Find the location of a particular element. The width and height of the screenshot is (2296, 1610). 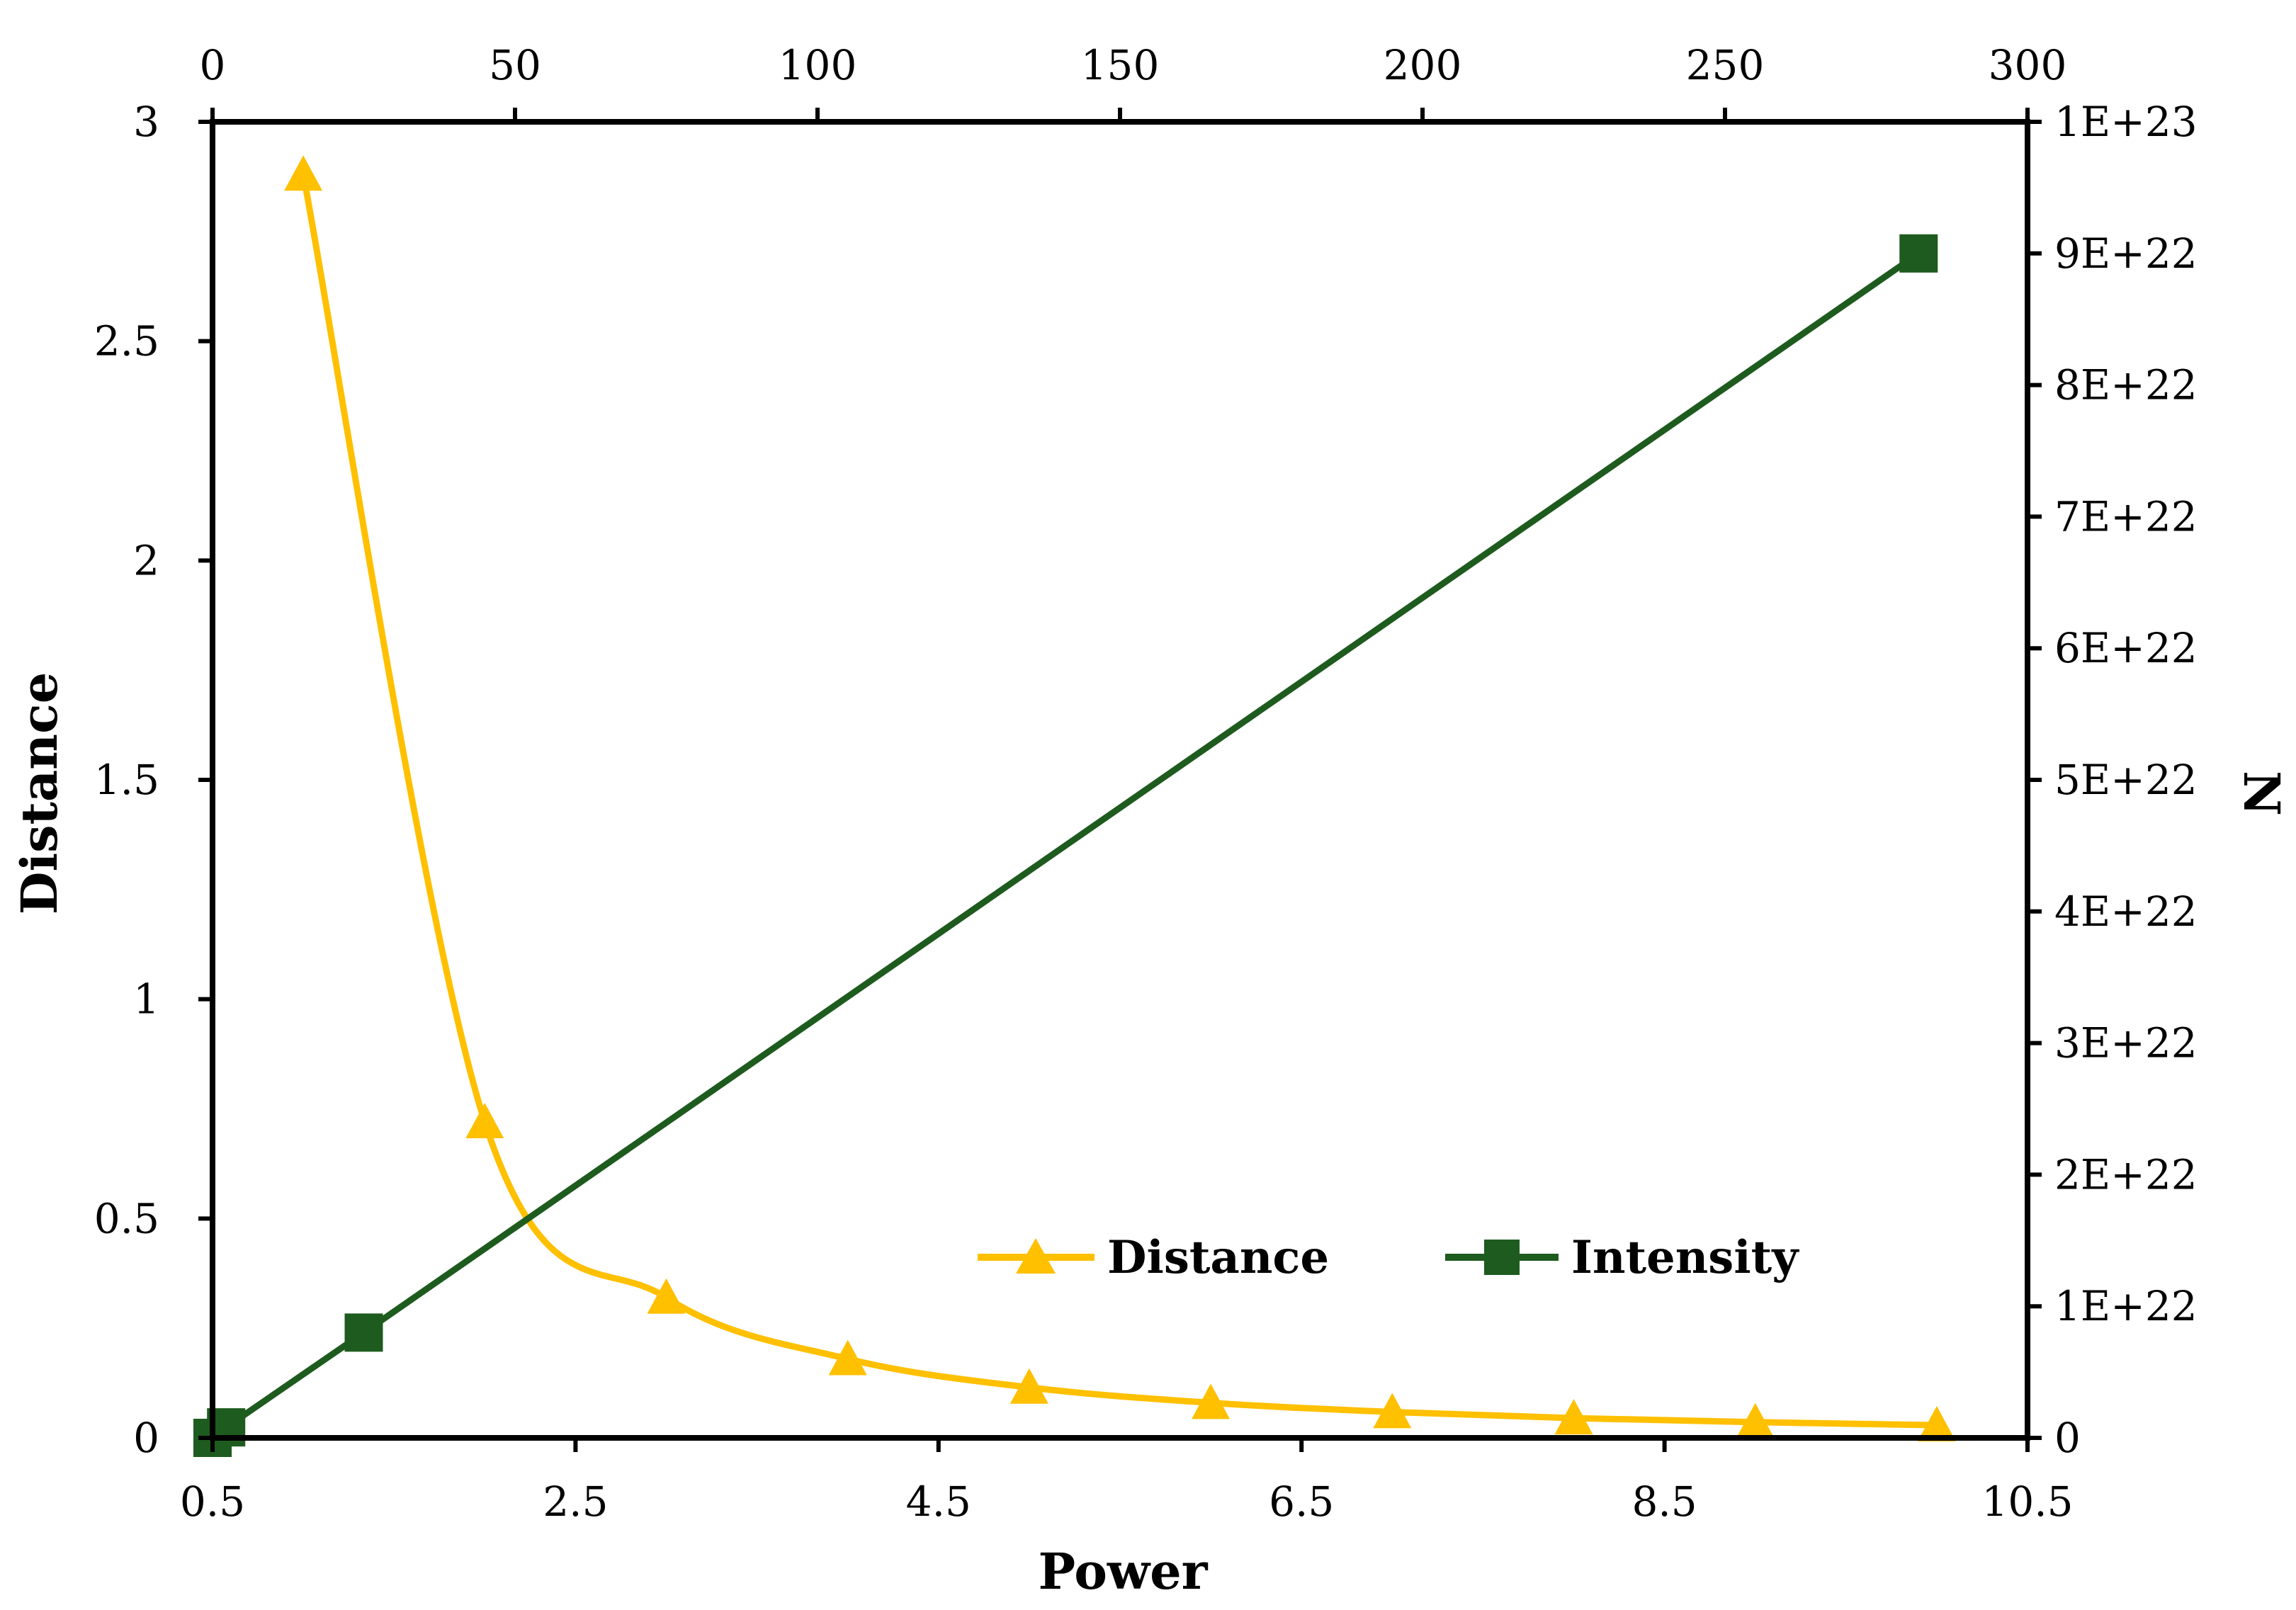

x-tick-label: 4.5 is located at coordinates (938, 1502).